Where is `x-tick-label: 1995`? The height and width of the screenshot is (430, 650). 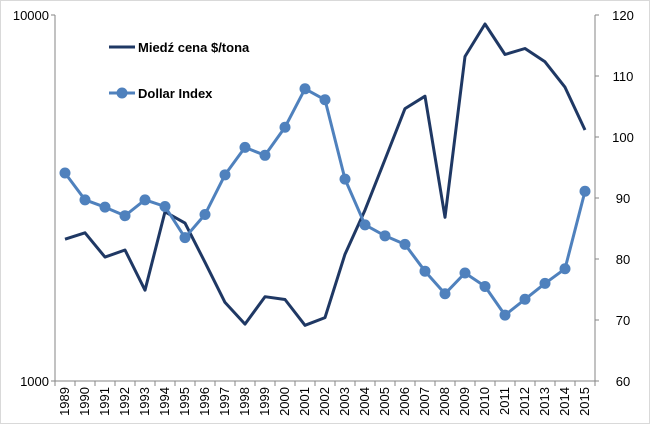
x-tick-label: 1995 is located at coordinates (184, 401).